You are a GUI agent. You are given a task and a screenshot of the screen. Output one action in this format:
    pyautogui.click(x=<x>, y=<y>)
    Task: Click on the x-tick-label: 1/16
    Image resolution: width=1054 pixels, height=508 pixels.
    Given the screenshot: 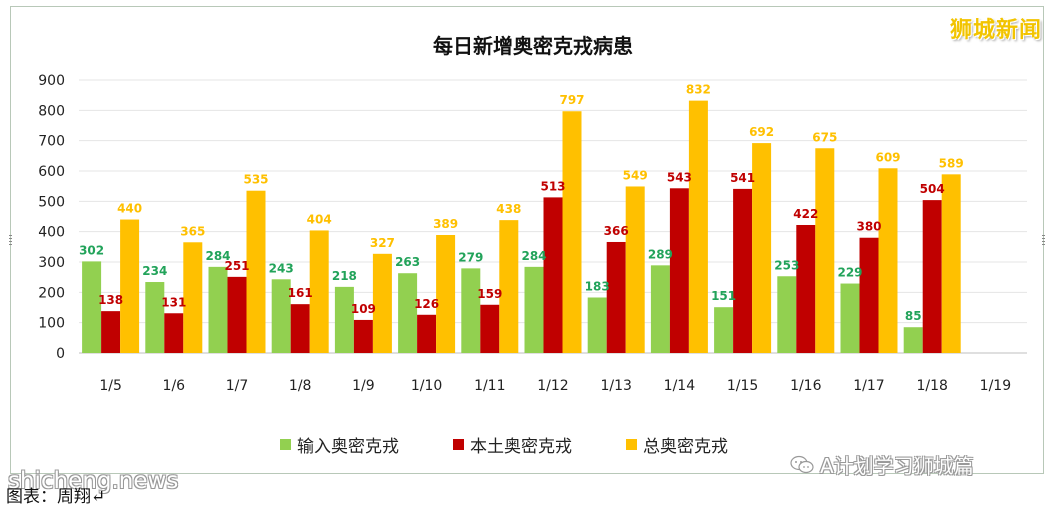 What is the action you would take?
    pyautogui.click(x=806, y=386)
    